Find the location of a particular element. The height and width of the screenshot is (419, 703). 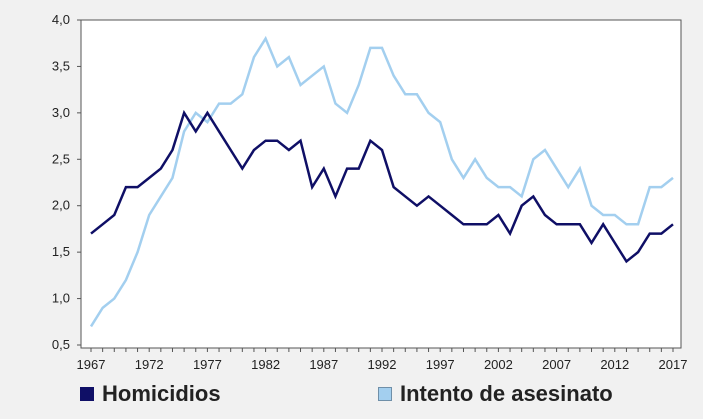

y-tick-label: 4,0 is located at coordinates (61, 19).